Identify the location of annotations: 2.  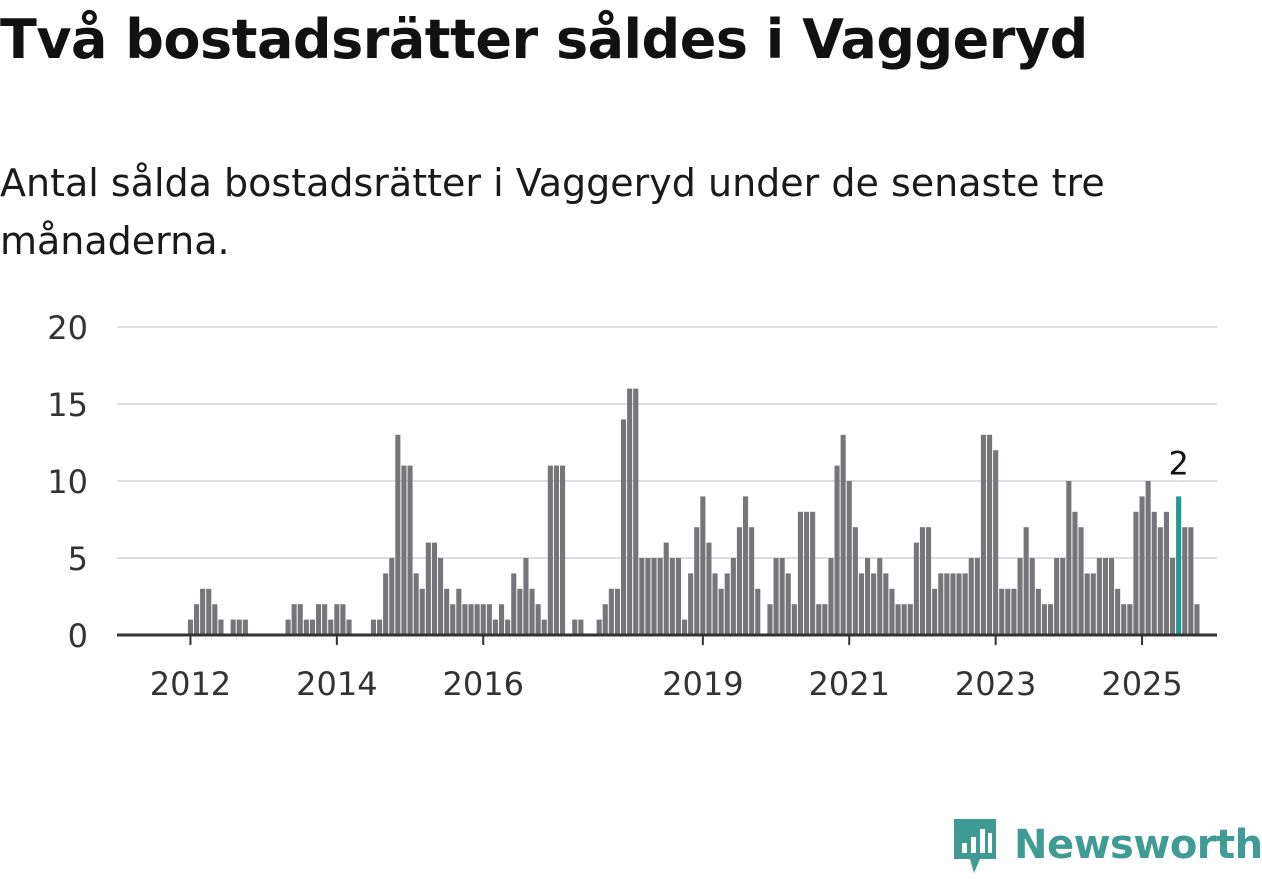
(1178, 463).